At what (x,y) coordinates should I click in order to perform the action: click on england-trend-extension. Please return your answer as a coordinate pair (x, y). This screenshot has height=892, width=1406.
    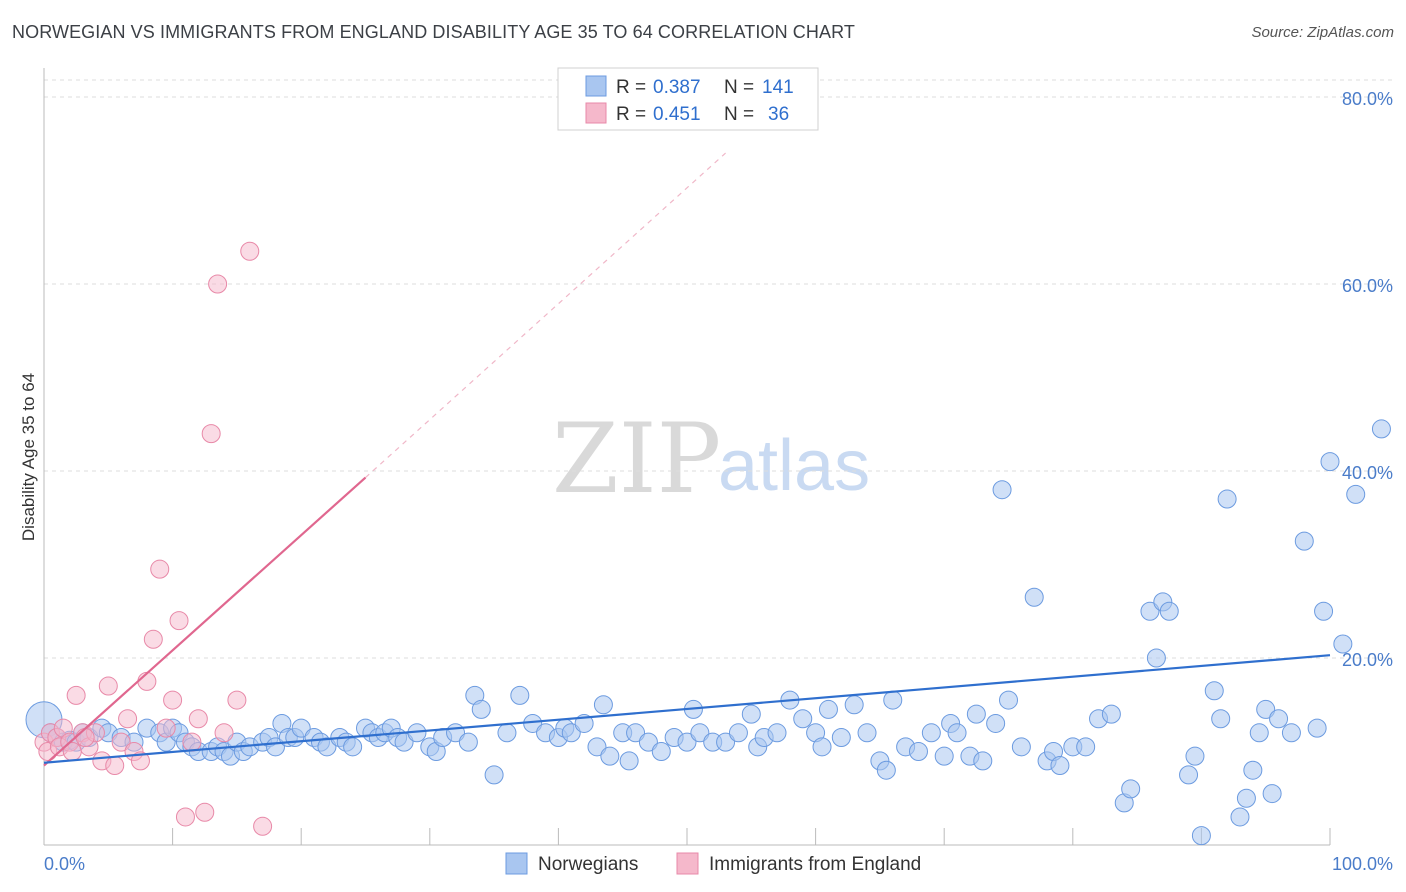
    Looking at the image, I should click on (545, 315).